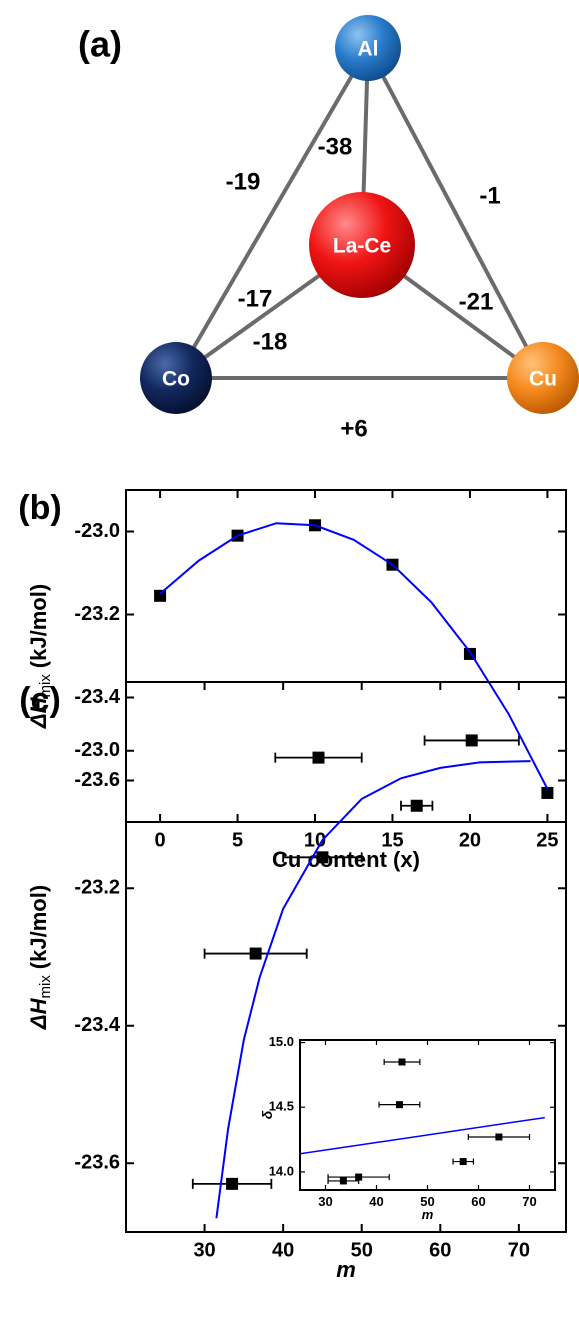 This screenshot has height=1326, width=579. What do you see at coordinates (489, 195) in the screenshot?
I see `edge-label: -1` at bounding box center [489, 195].